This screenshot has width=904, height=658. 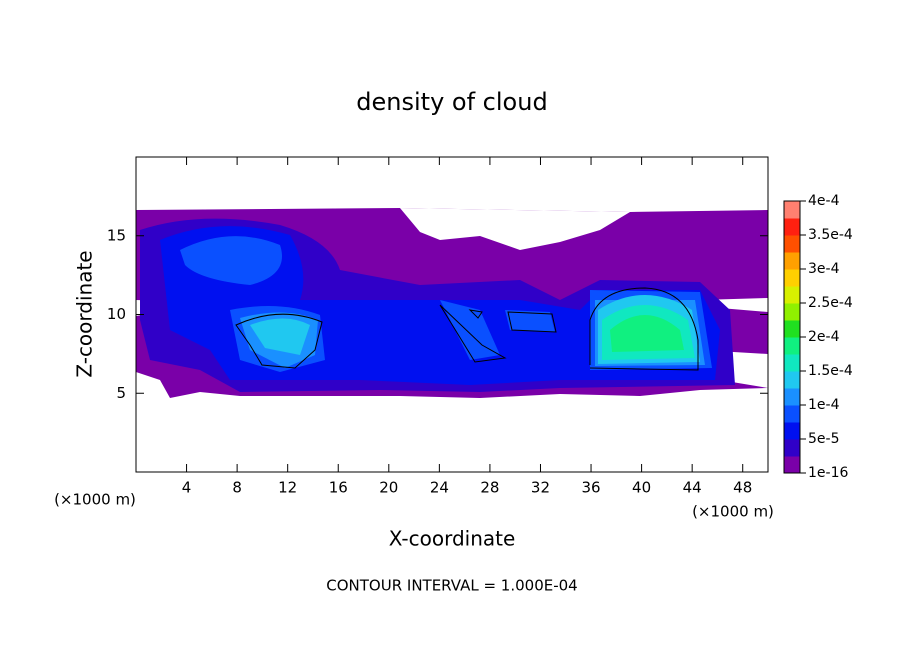 What do you see at coordinates (590, 488) in the screenshot?
I see `x-tick-label: 36` at bounding box center [590, 488].